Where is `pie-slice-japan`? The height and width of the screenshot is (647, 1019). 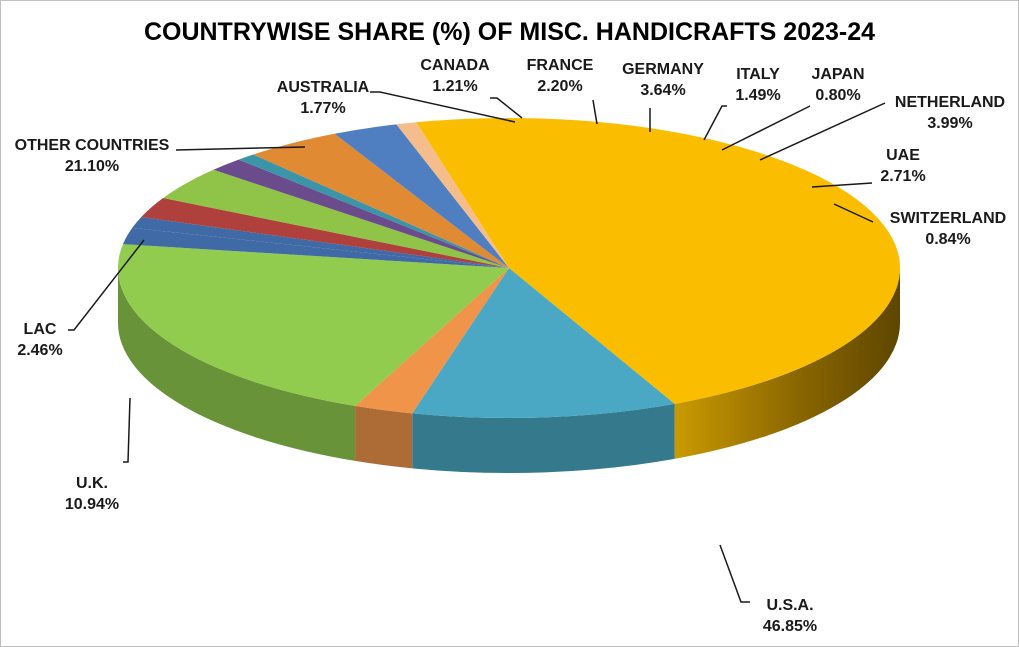 pie-slice-japan is located at coordinates (373, 211).